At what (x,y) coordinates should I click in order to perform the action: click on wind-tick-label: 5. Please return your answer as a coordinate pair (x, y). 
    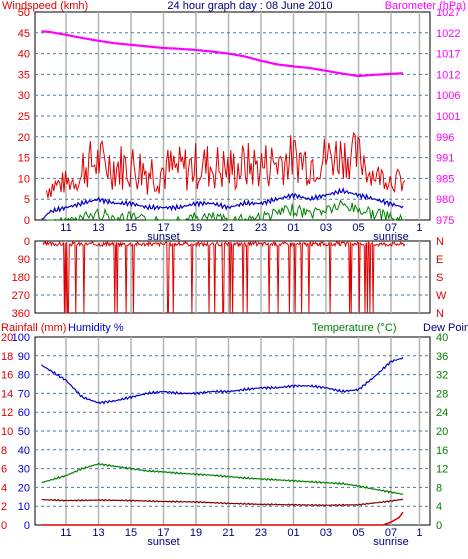
    Looking at the image, I should click on (27, 200).